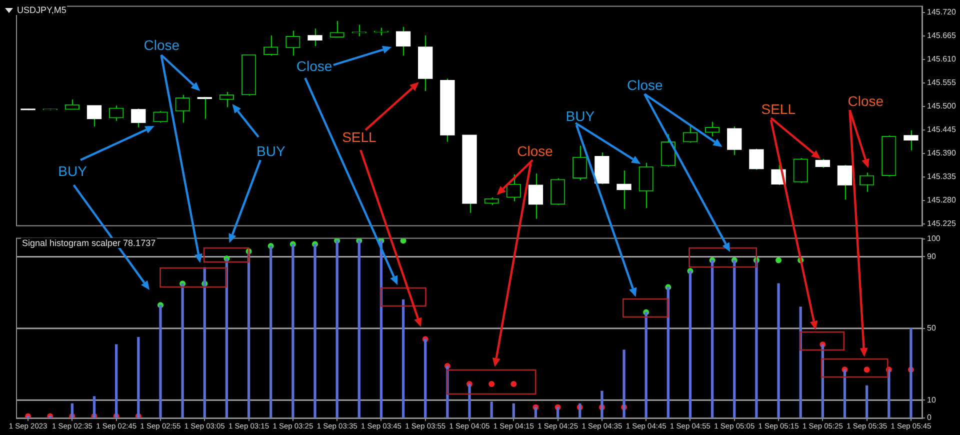  What do you see at coordinates (941, 153) in the screenshot?
I see `y-tick-label: 145.390` at bounding box center [941, 153].